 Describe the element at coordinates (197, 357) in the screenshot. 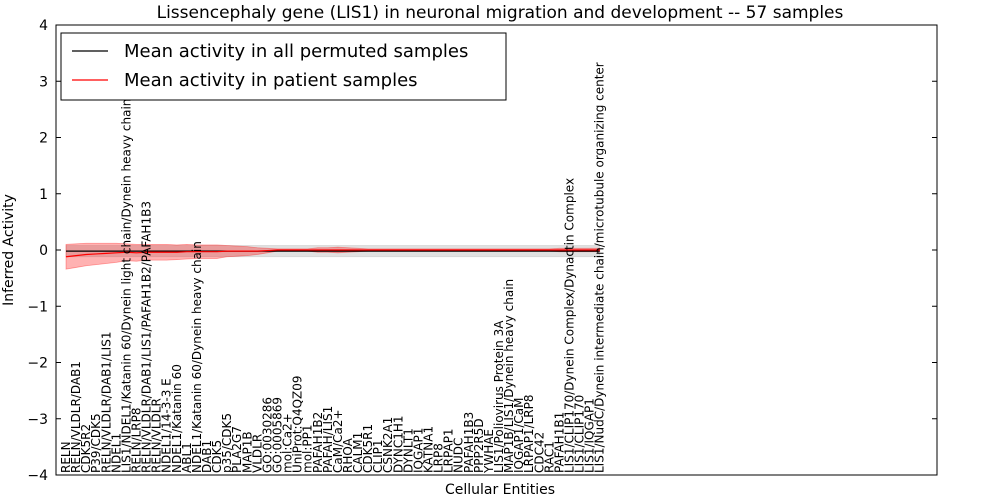

I see `x-tick-label: NDEL1/Katanin 60/Dynein heavy chain` at that location.